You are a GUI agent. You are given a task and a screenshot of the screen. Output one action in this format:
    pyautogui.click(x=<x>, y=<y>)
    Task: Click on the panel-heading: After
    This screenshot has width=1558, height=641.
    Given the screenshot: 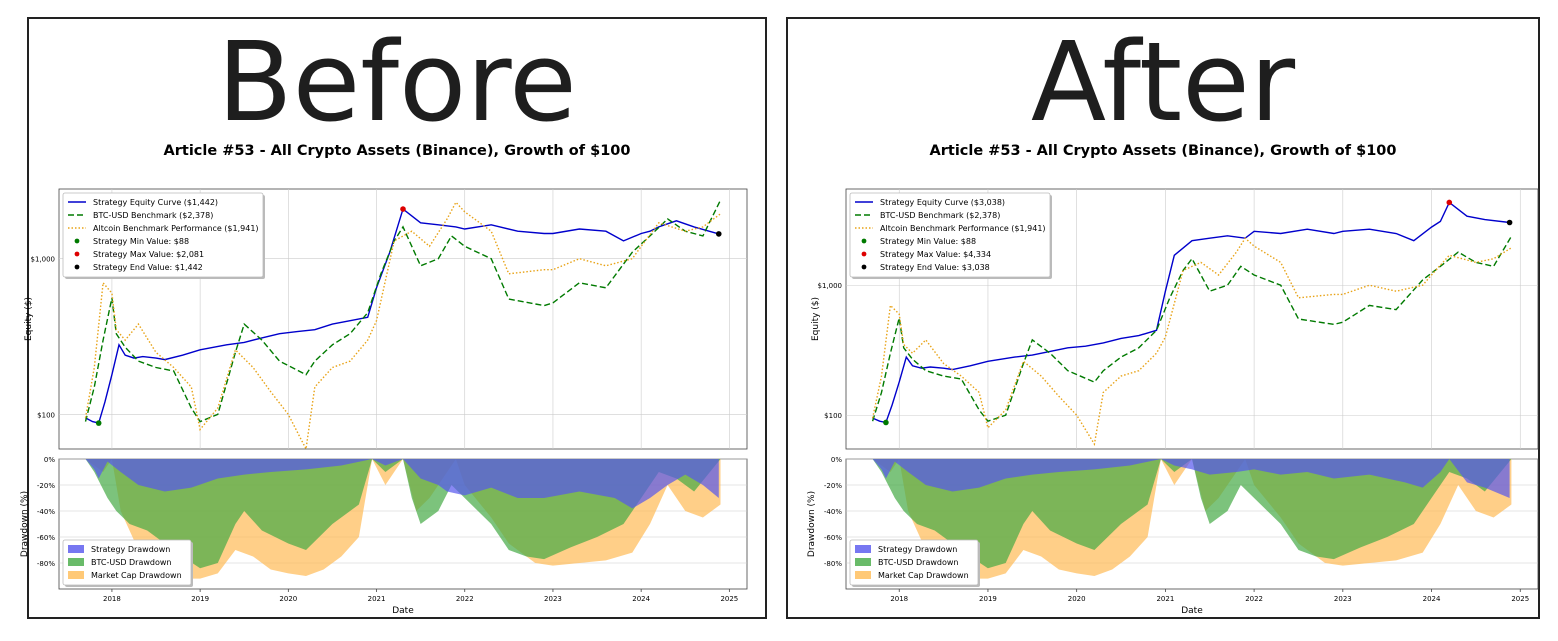 What is the action you would take?
    pyautogui.click(x=1163, y=82)
    